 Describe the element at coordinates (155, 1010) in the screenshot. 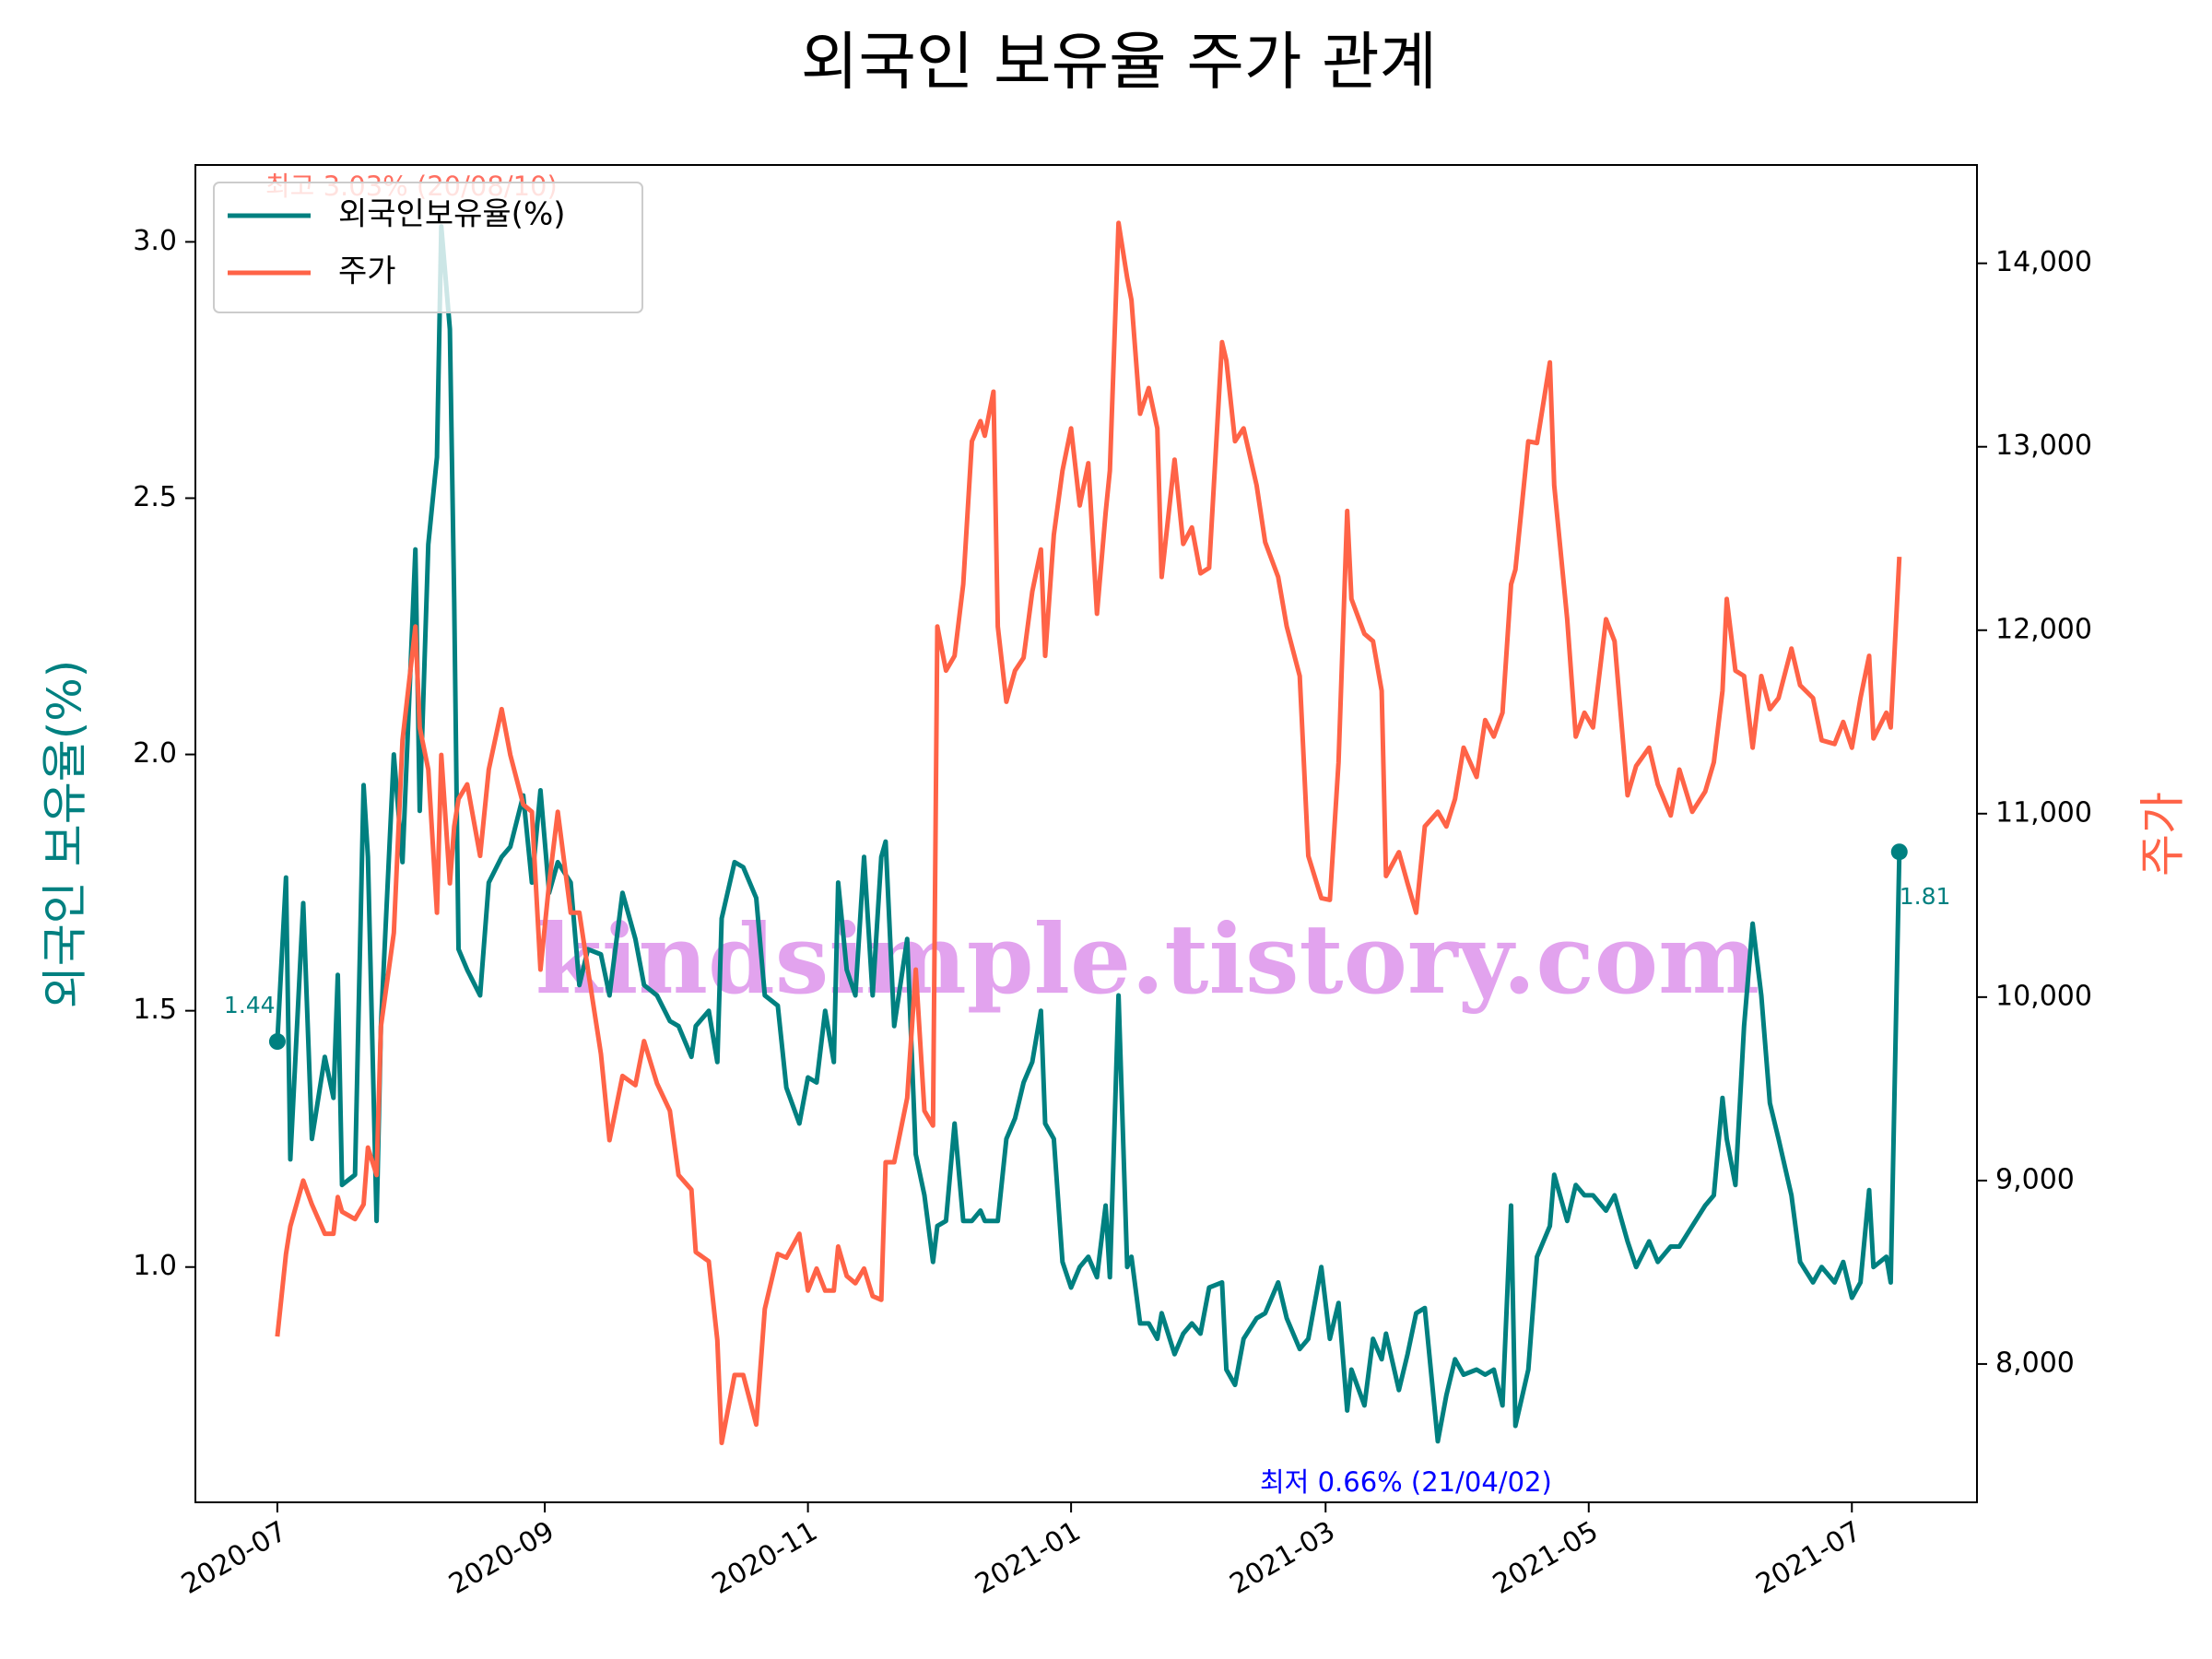

I see `y-tick-label: 1.5` at that location.